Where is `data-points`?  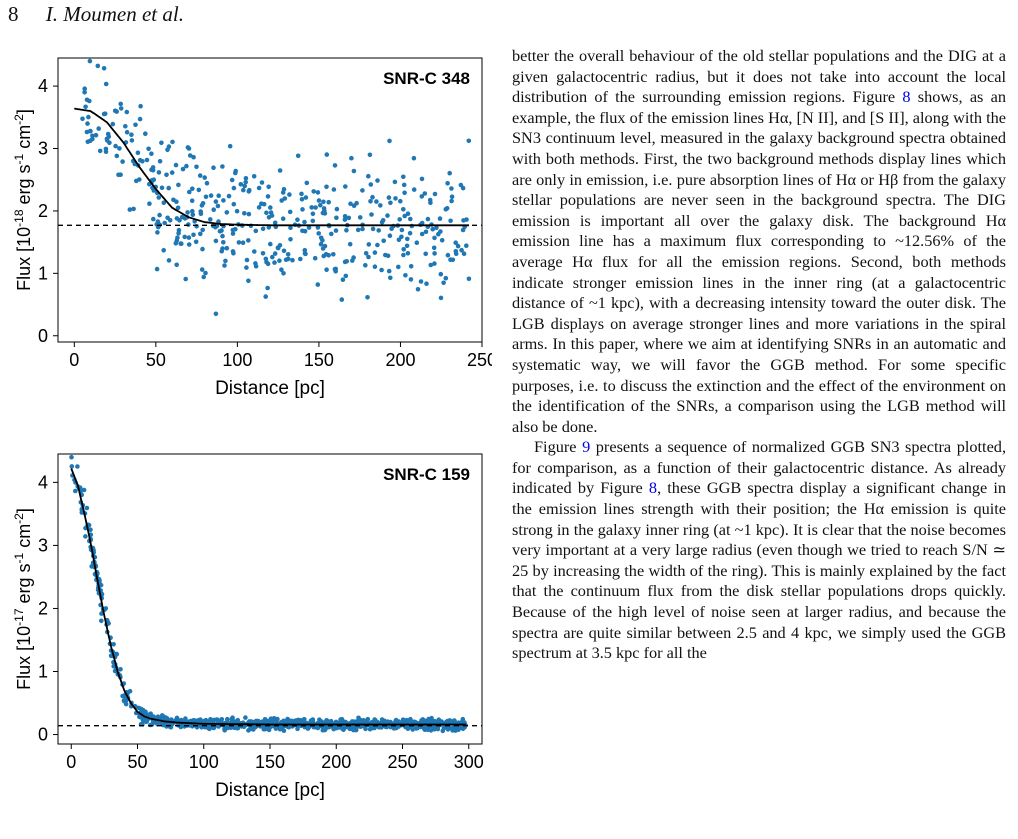
data-points is located at coordinates (276, 187).